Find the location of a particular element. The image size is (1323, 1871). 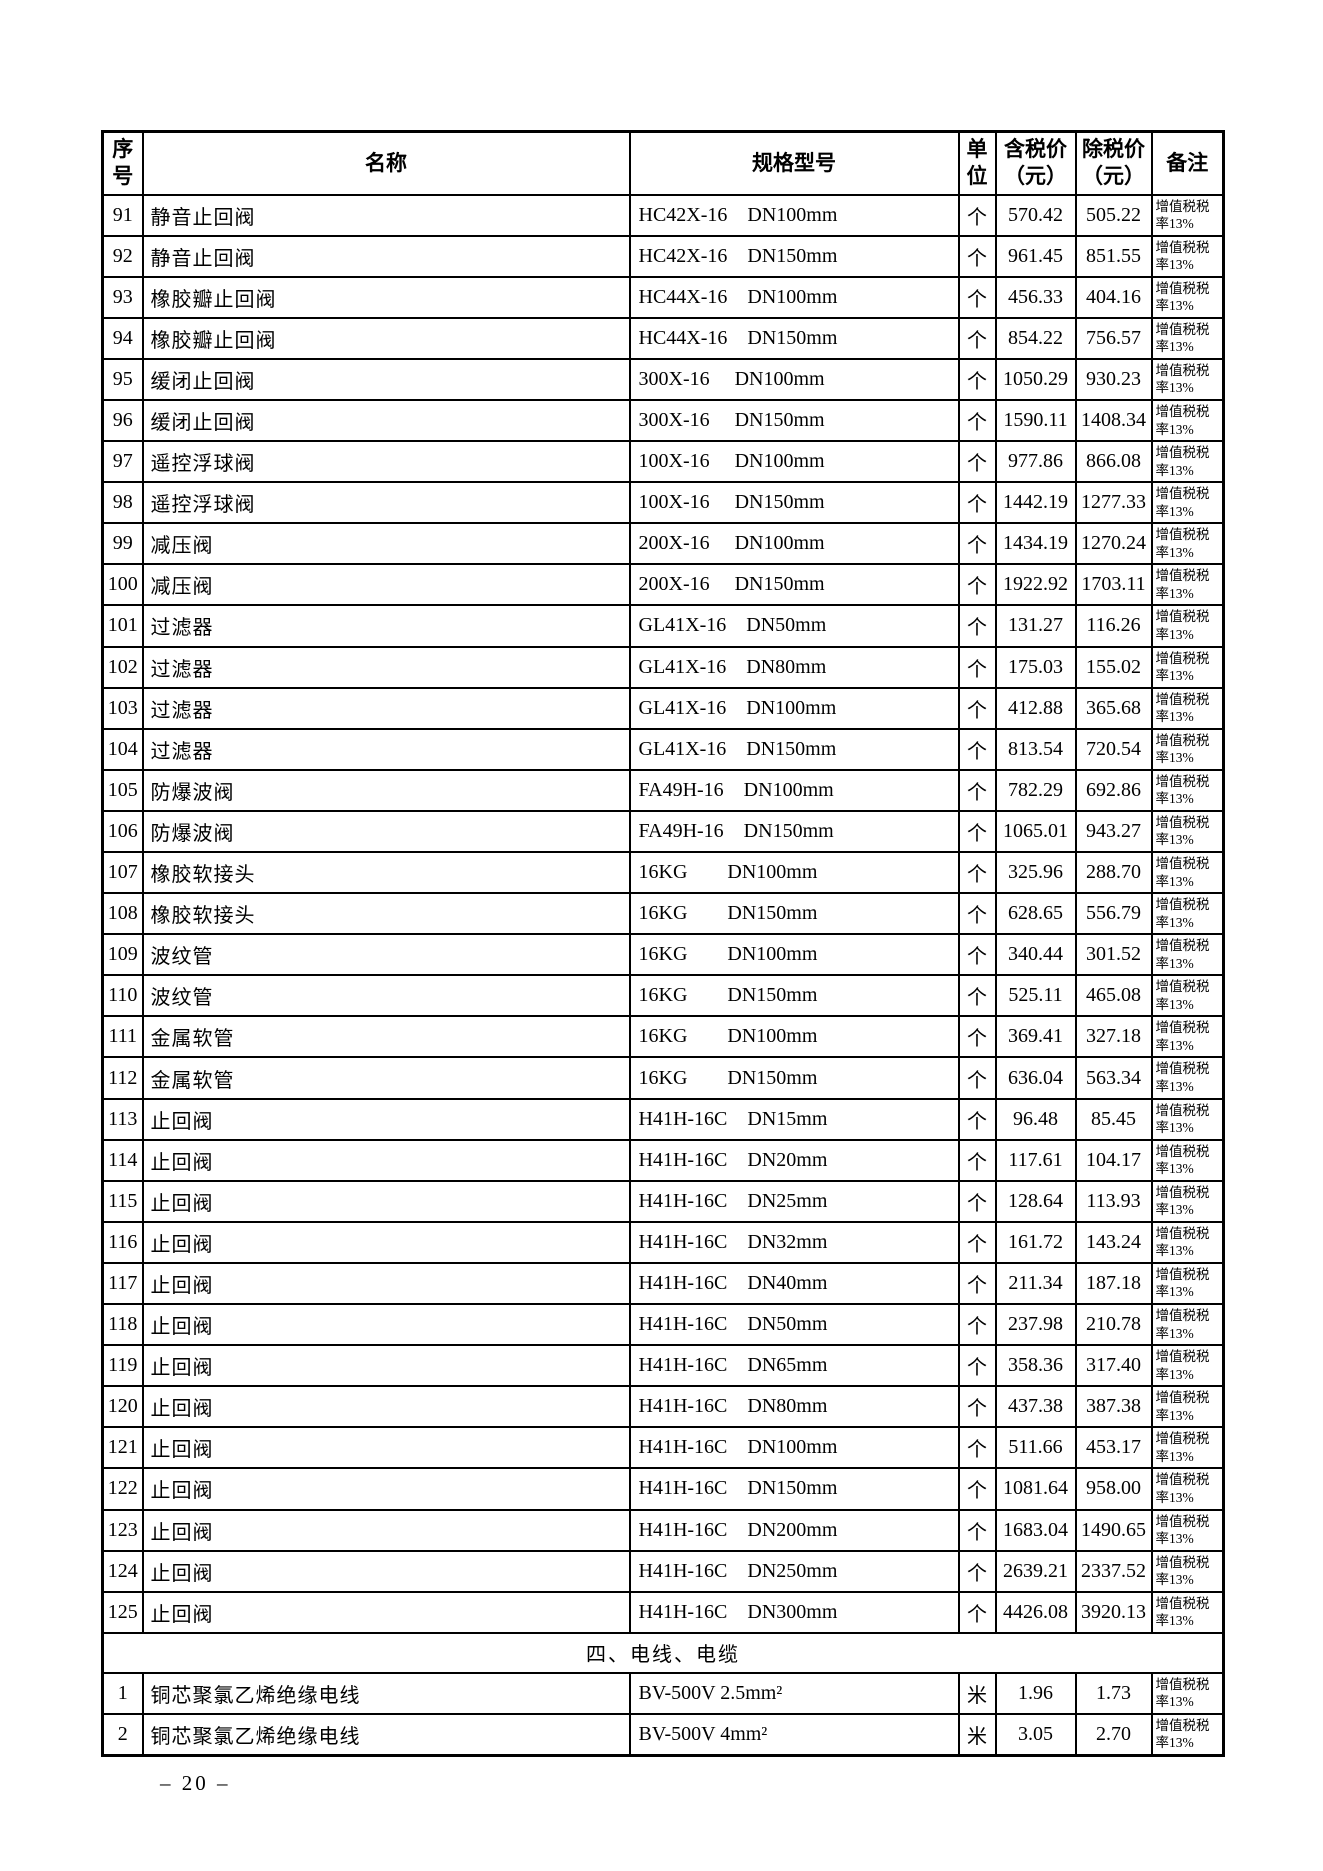

tax-included-price-cell: 525.11 is located at coordinates (1035, 996).